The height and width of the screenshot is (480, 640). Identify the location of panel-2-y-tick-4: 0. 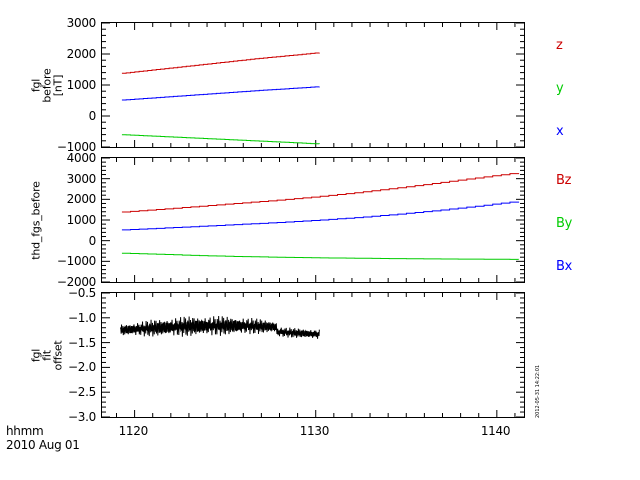
(92, 240).